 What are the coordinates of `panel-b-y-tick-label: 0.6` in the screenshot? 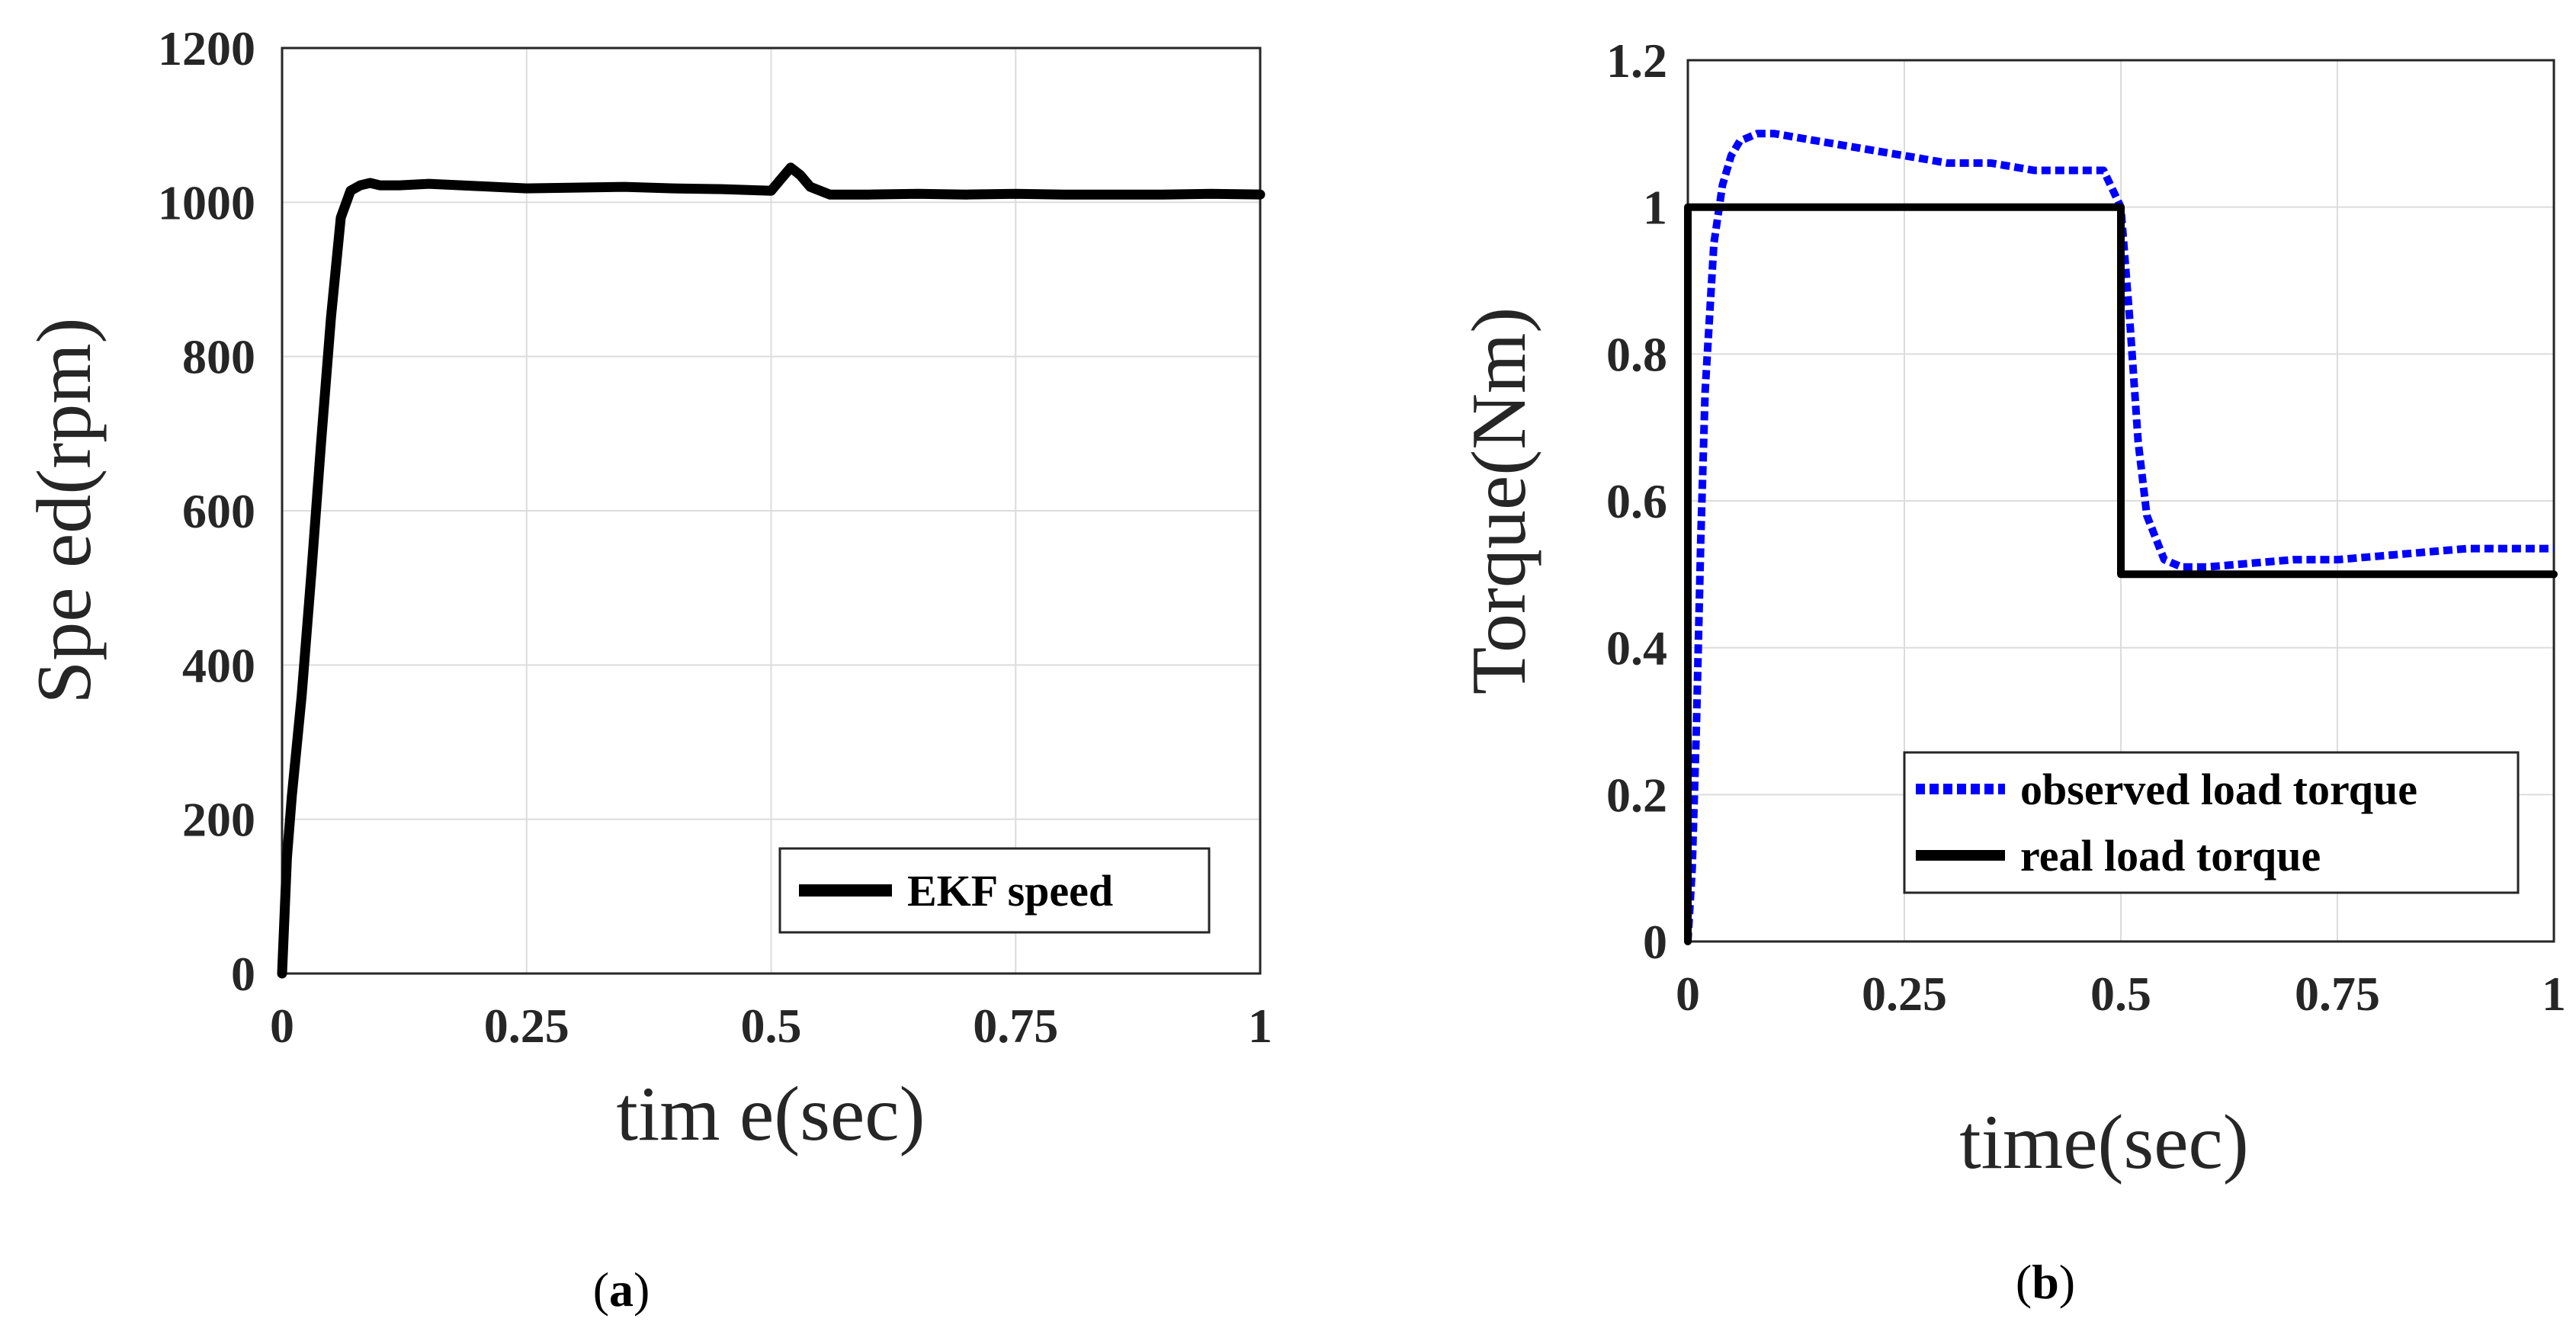 It's located at (1636, 501).